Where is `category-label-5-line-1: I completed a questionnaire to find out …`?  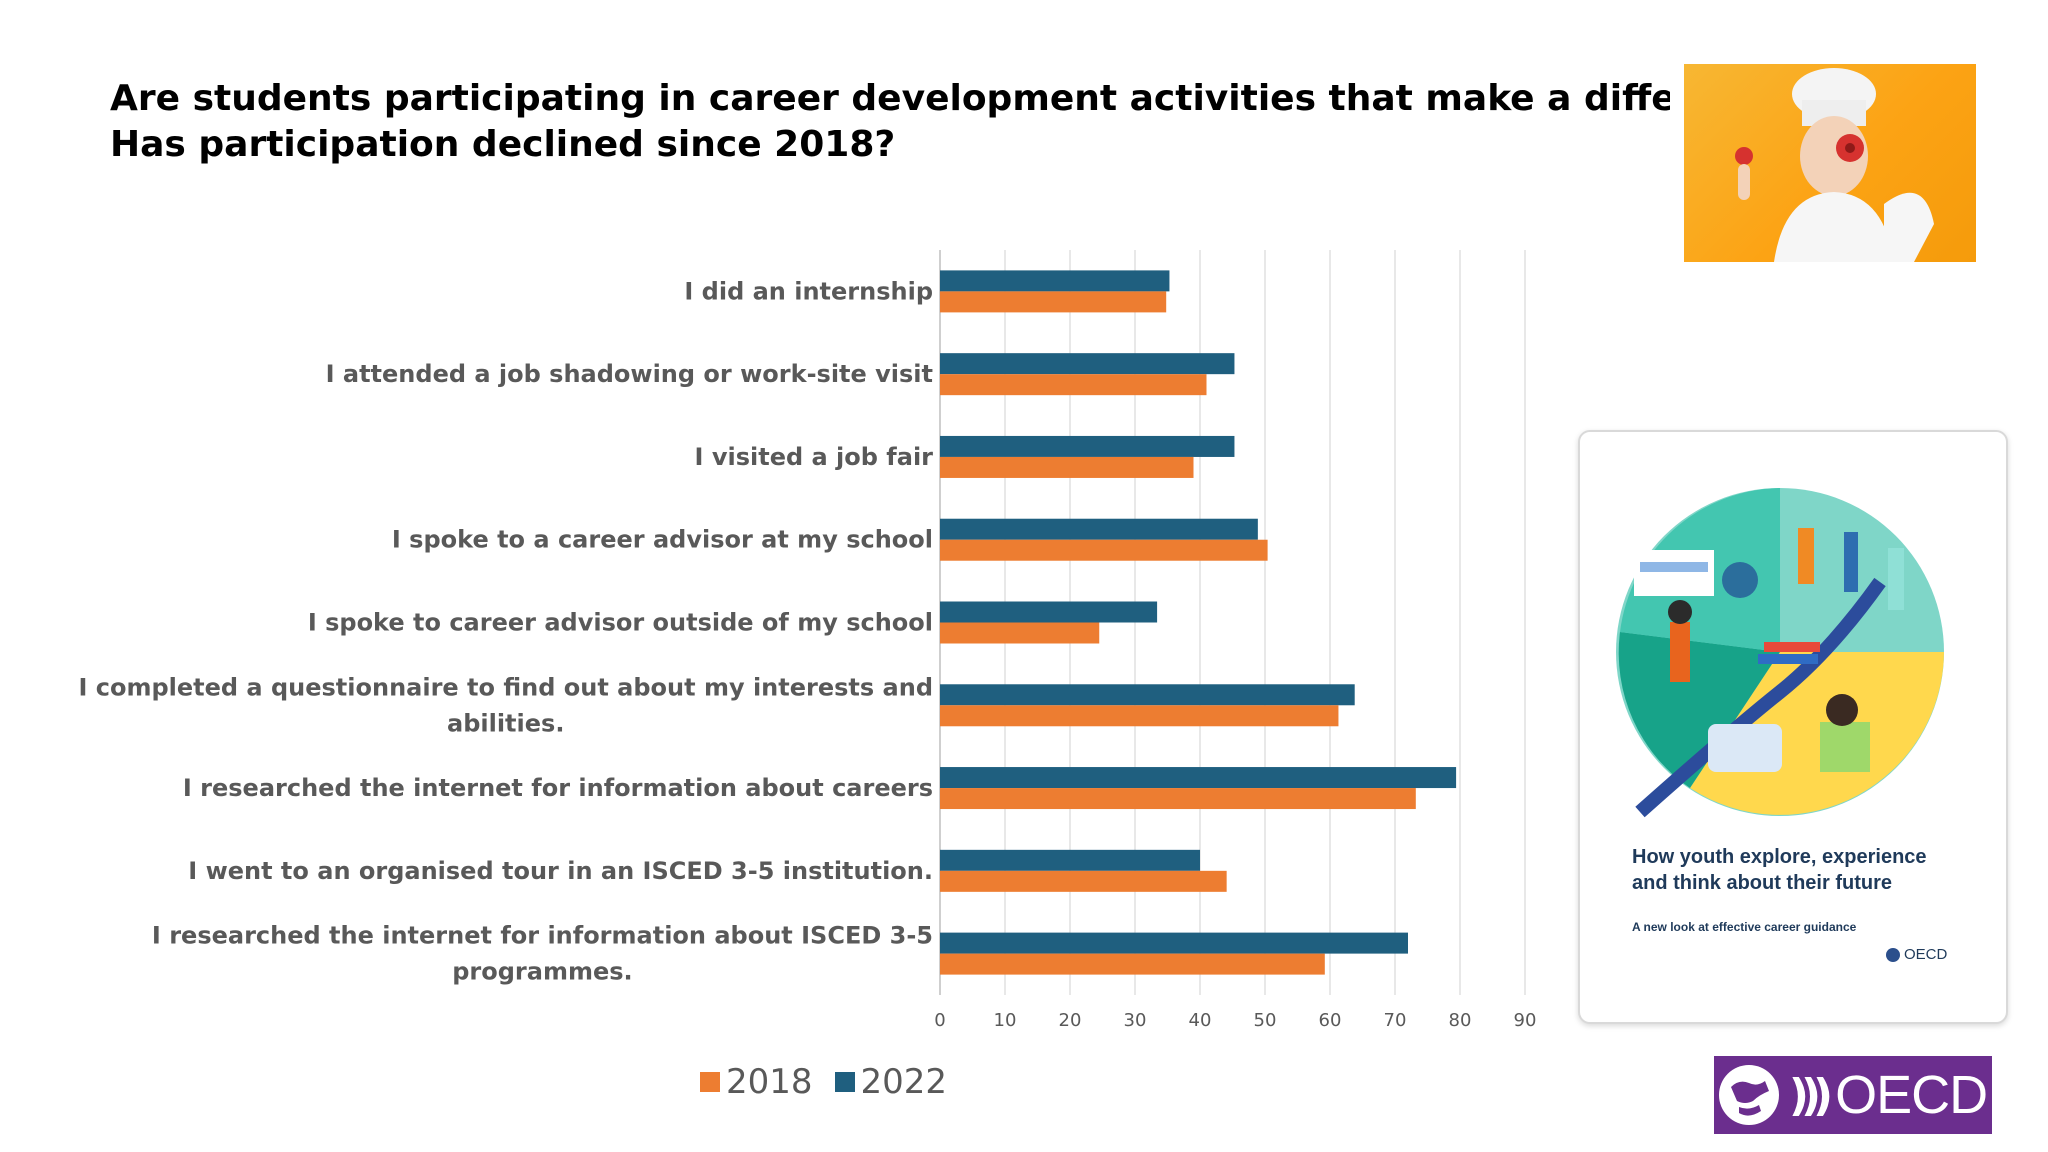 category-label-5-line-1: I completed a questionnaire to find out … is located at coordinates (505, 687).